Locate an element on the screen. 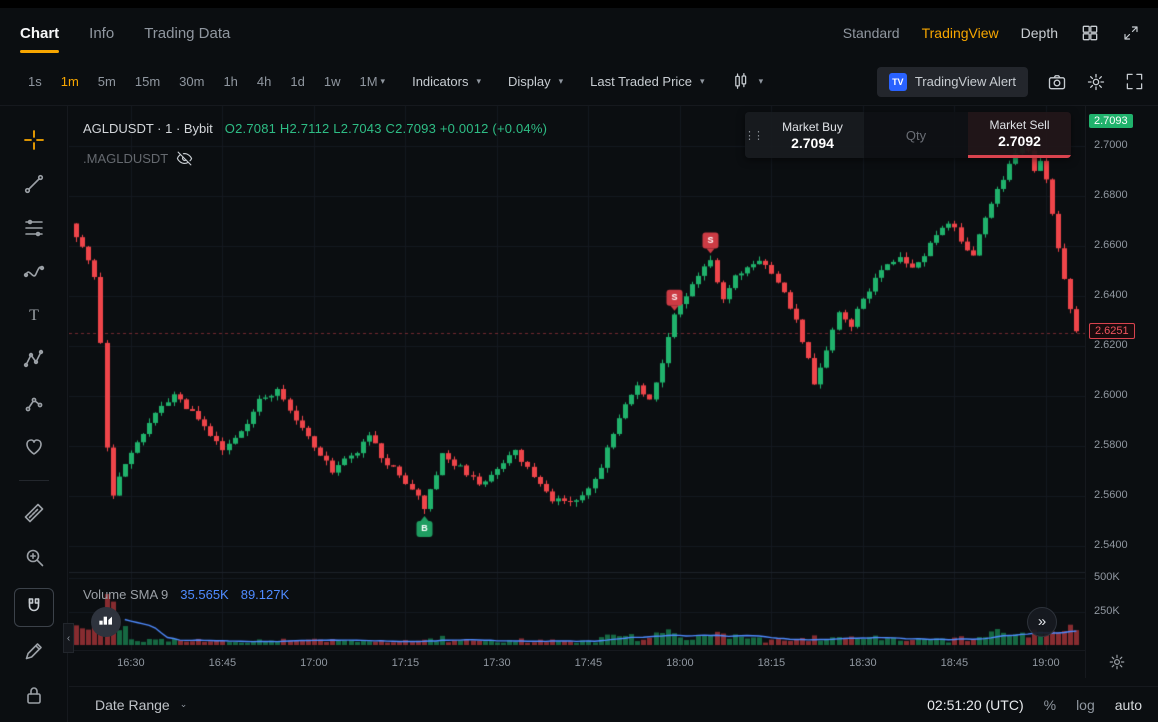 Image resolution: width=1158 pixels, height=722 pixels. log-scale-toggle: log is located at coordinates (1085, 704).